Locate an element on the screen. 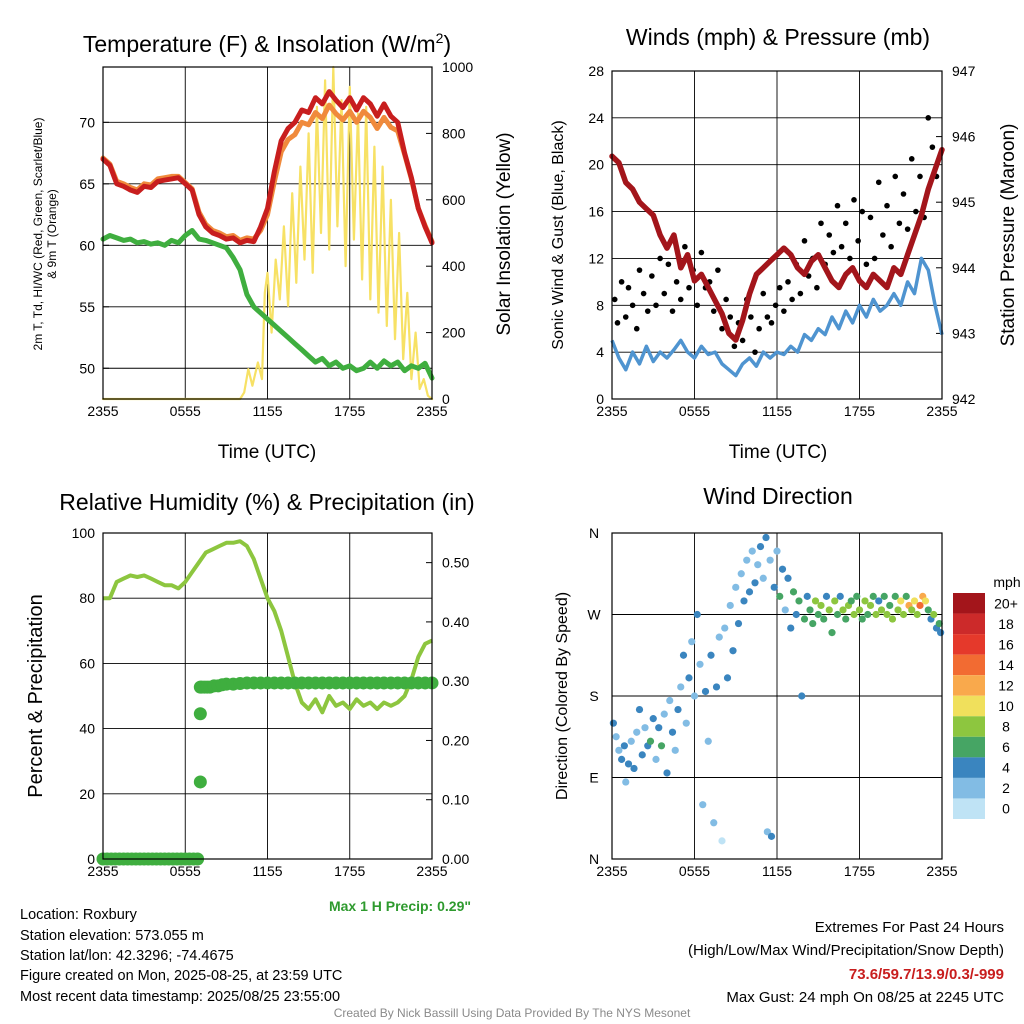 Image resolution: width=1024 pixels, height=1024 pixels. colorbar-label: 12 is located at coordinates (1006, 685).